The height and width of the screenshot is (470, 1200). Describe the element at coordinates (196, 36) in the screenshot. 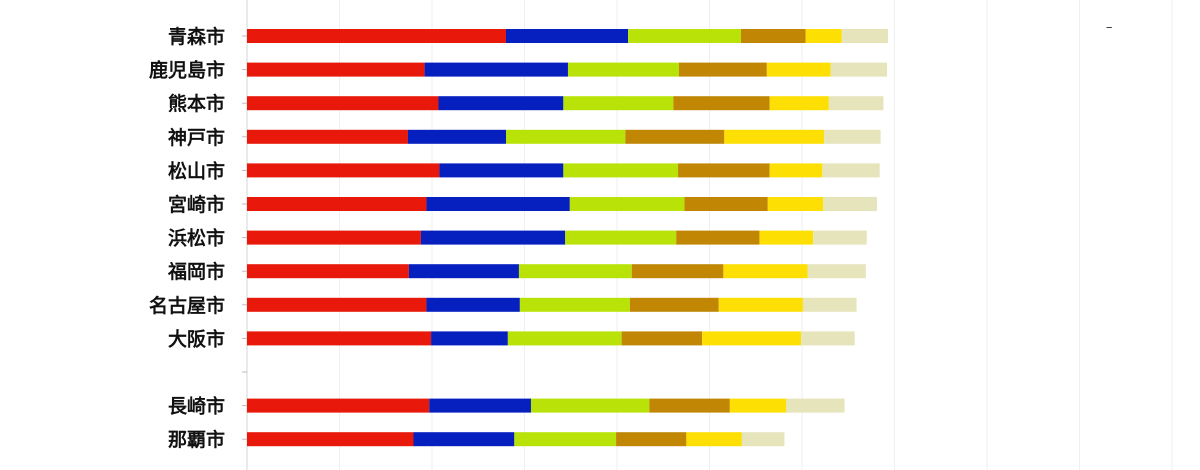

I see `category-label: 青森市` at that location.